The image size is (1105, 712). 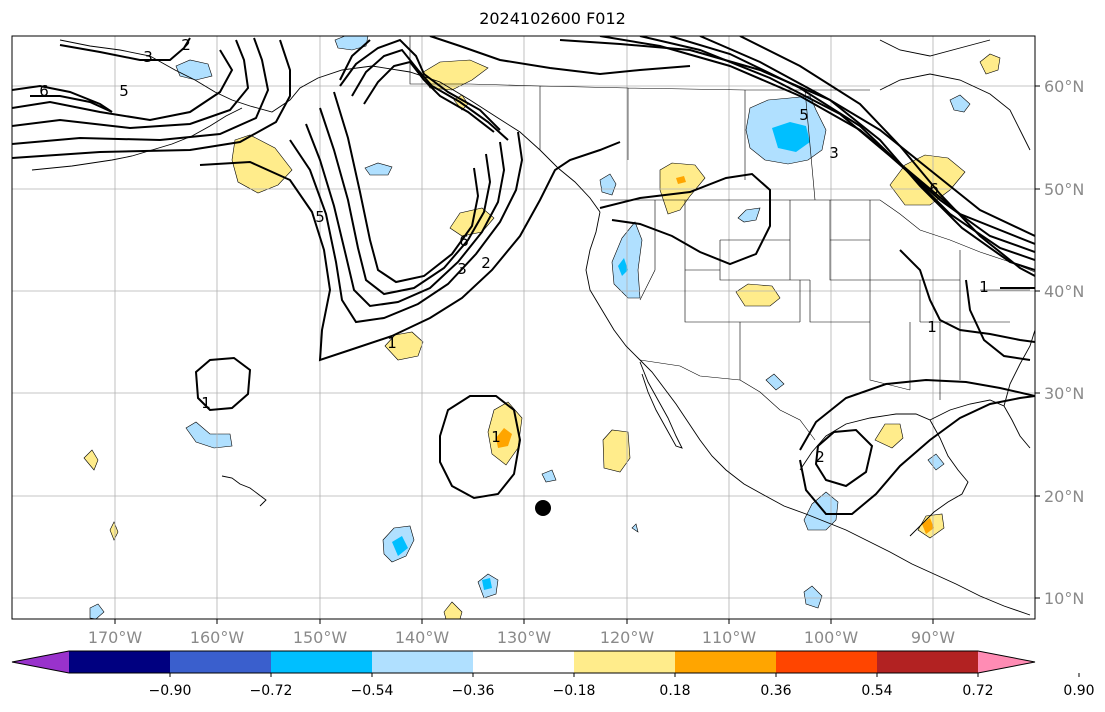 What do you see at coordinates (1064, 291) in the screenshot?
I see `lat-label: 40°N` at bounding box center [1064, 291].